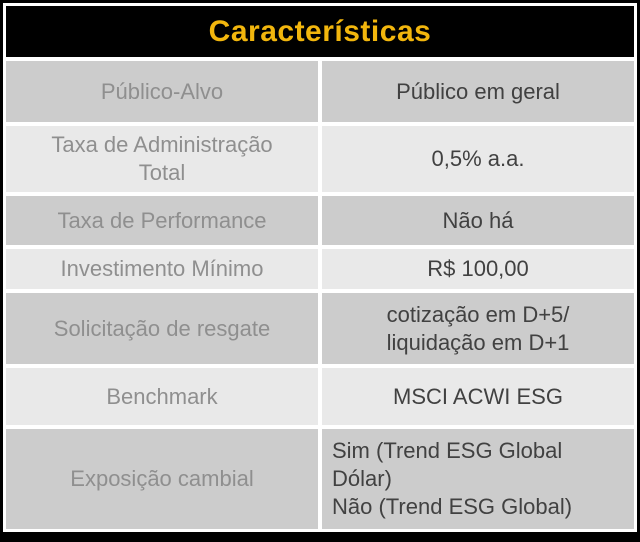 Image resolution: width=640 pixels, height=542 pixels. Describe the element at coordinates (478, 220) in the screenshot. I see `row-value-taxa-performance: Não há` at that location.